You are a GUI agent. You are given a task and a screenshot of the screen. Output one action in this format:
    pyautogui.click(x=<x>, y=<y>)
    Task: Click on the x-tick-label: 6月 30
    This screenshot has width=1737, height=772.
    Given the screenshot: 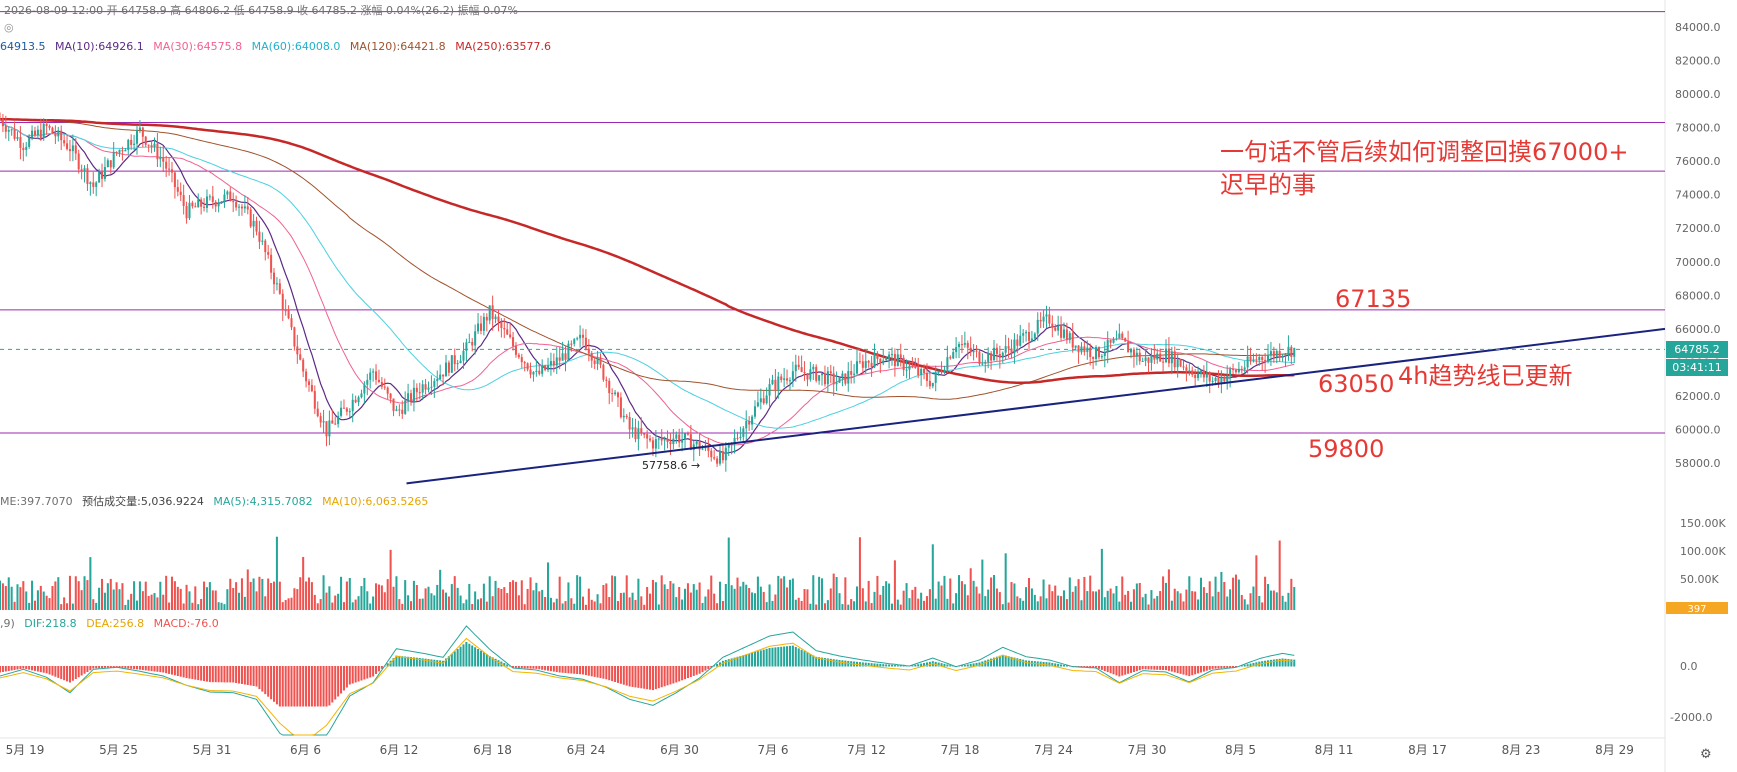 What is the action you would take?
    pyautogui.click(x=679, y=750)
    